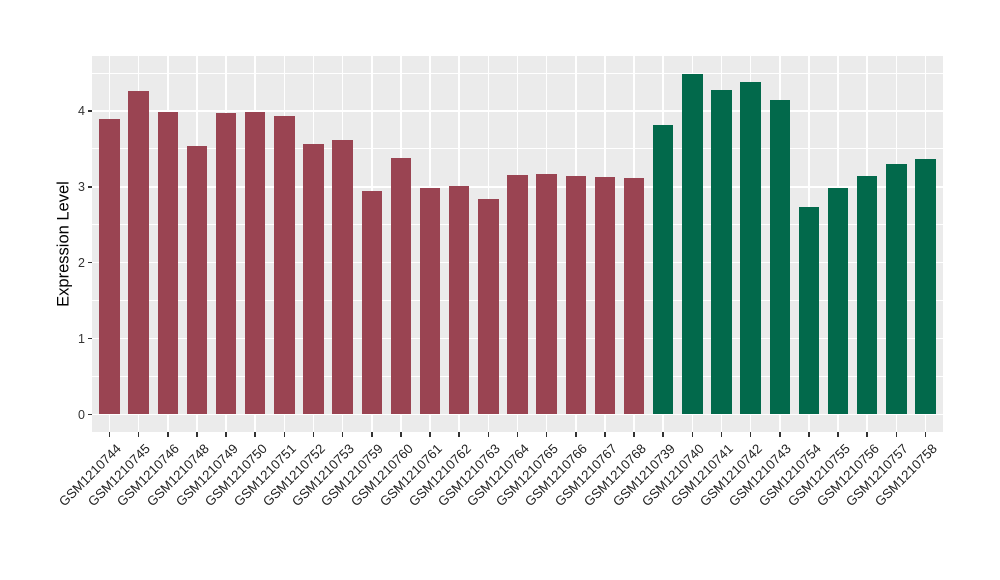  What do you see at coordinates (63, 244) in the screenshot?
I see `y-axis-title: Expression Level` at bounding box center [63, 244].